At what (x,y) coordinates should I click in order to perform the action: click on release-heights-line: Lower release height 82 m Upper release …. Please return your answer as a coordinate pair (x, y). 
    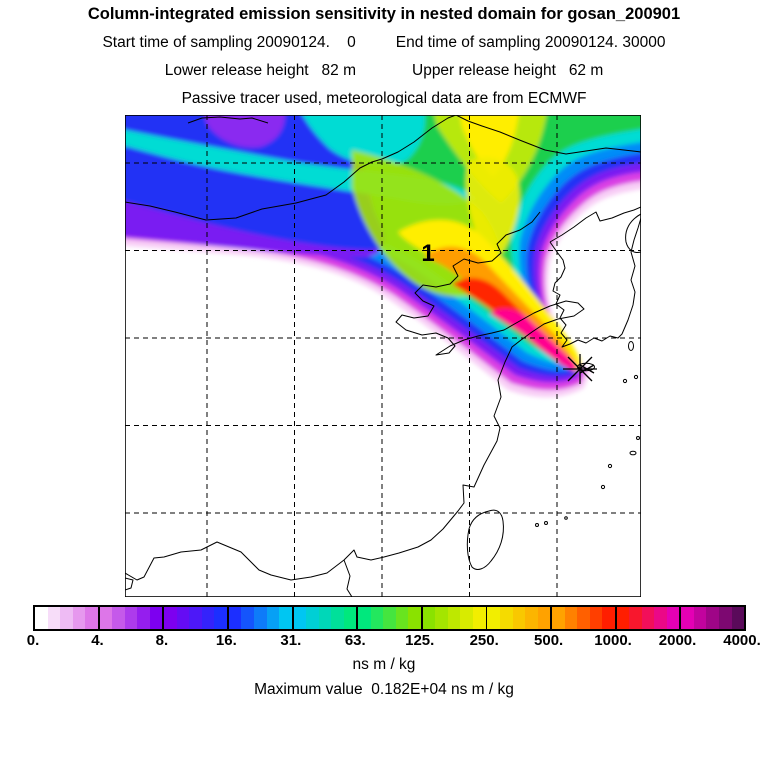
    Looking at the image, I should click on (384, 71).